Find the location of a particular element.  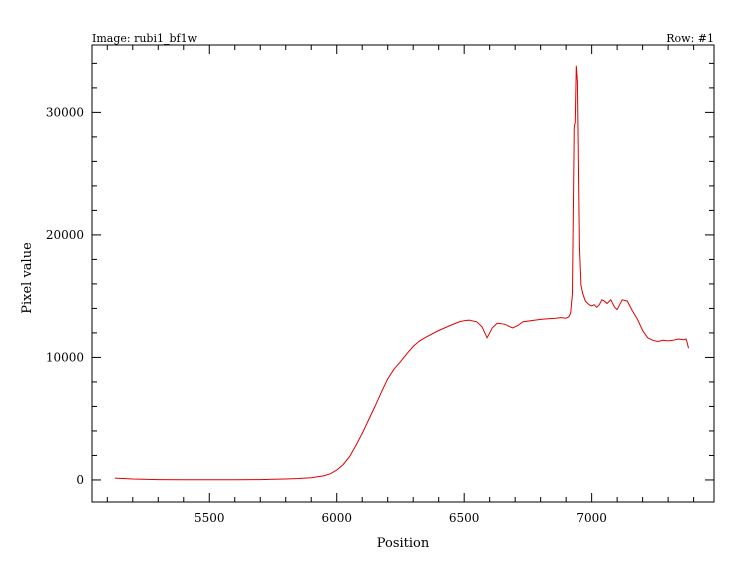

y-tick-labels: 0 10000 20000 30000 is located at coordinates (65, 296).